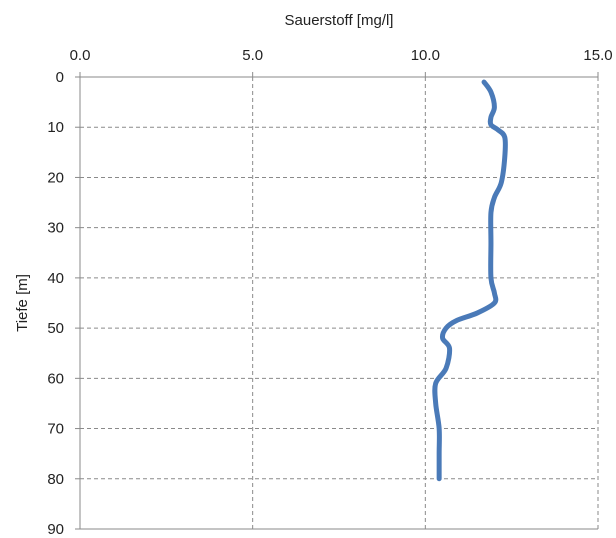  I want to click on x-axis-title: Sauerstoff [mg/l], so click(339, 20).